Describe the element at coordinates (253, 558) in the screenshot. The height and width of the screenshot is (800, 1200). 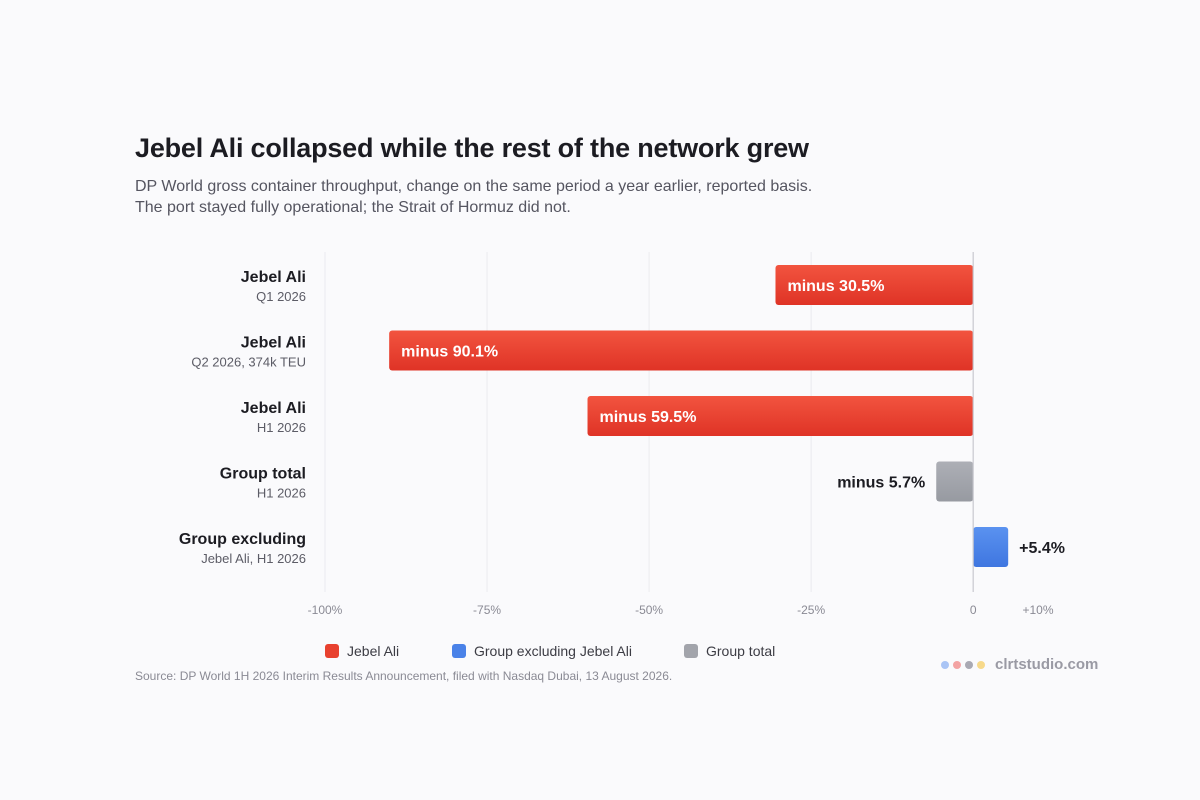
I see `category-sublabel-4: Jebel Ali, H1 2026` at that location.